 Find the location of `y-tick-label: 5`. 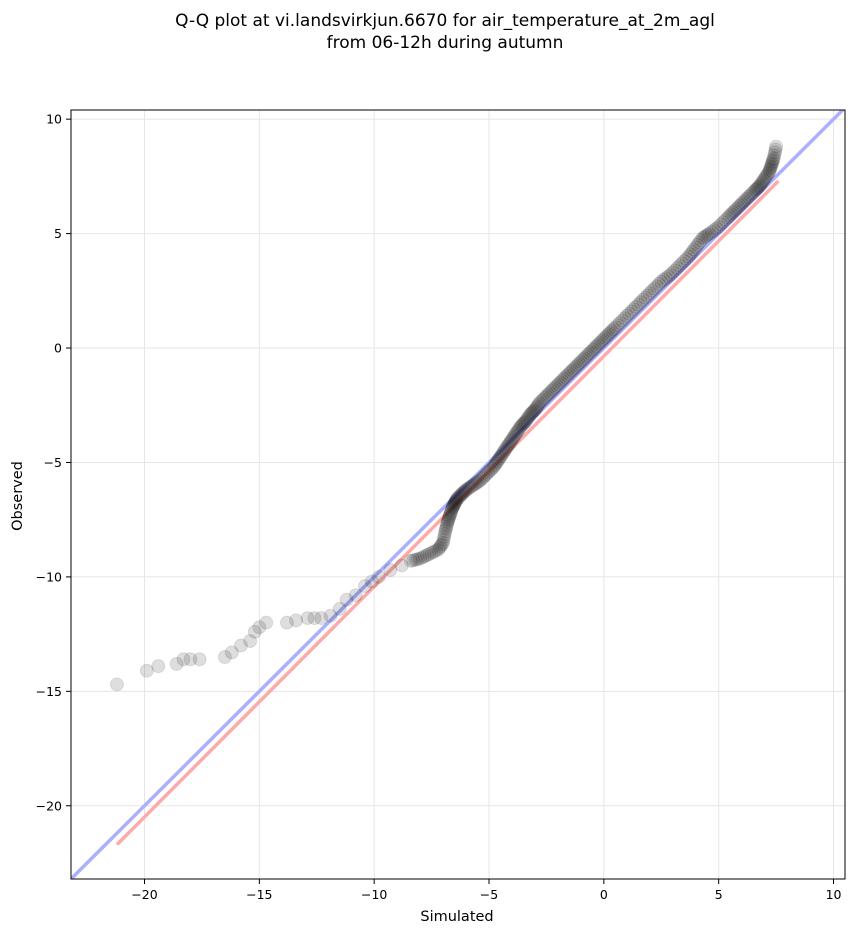

y-tick-label: 5 is located at coordinates (58, 233).